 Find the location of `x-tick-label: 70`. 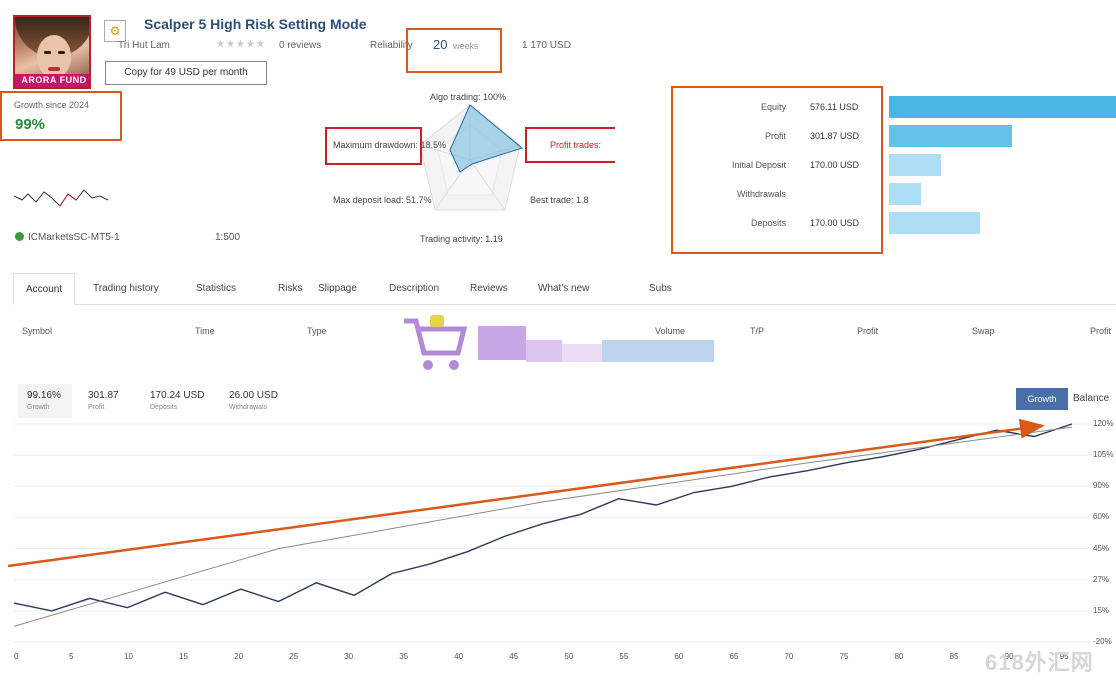

x-tick-label: 70 is located at coordinates (789, 656).